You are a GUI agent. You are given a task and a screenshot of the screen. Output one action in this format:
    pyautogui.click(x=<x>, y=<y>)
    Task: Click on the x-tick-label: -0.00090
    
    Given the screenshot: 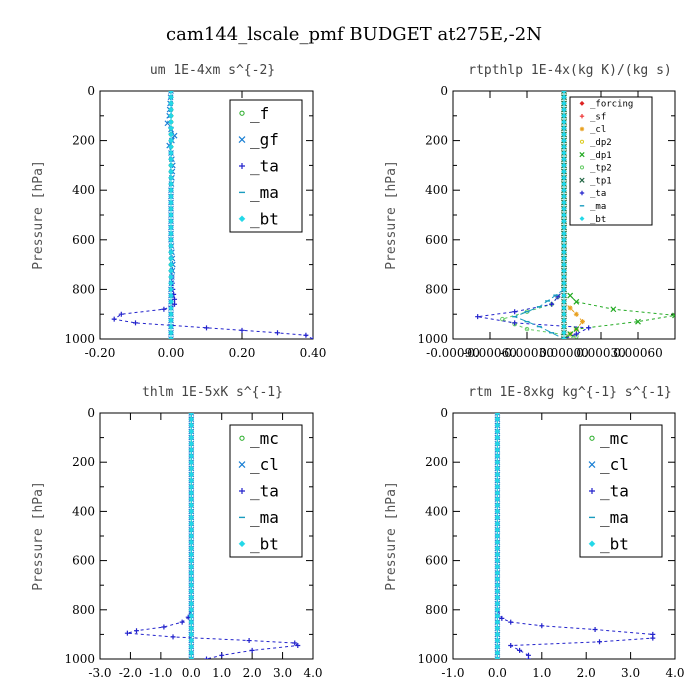 What is the action you would take?
    pyautogui.click(x=453, y=353)
    